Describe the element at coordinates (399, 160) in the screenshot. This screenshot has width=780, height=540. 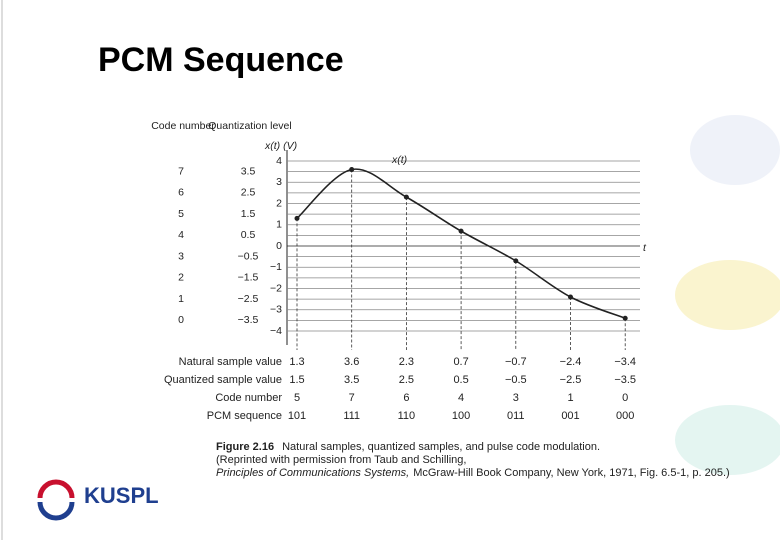
I see `curve-label: x(t)` at that location.